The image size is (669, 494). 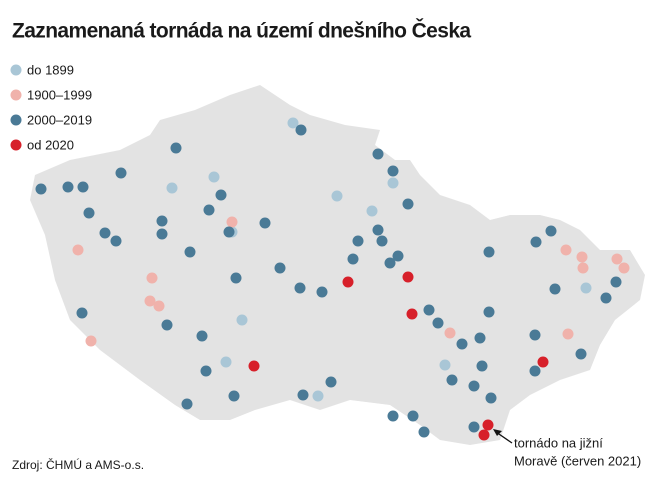 What do you see at coordinates (59, 119) in the screenshot?
I see `legend-label: 2000–2019` at bounding box center [59, 119].